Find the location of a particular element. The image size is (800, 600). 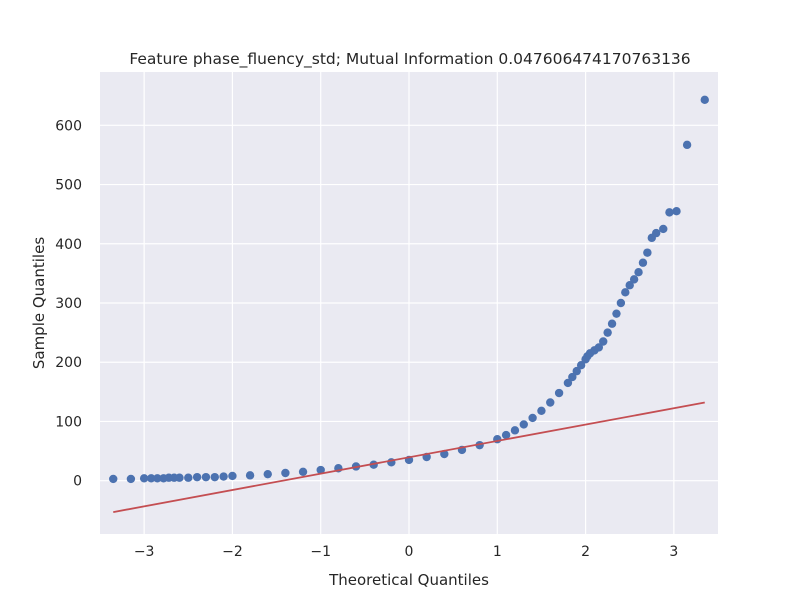

x-tick-label: −2 is located at coordinates (232, 552).